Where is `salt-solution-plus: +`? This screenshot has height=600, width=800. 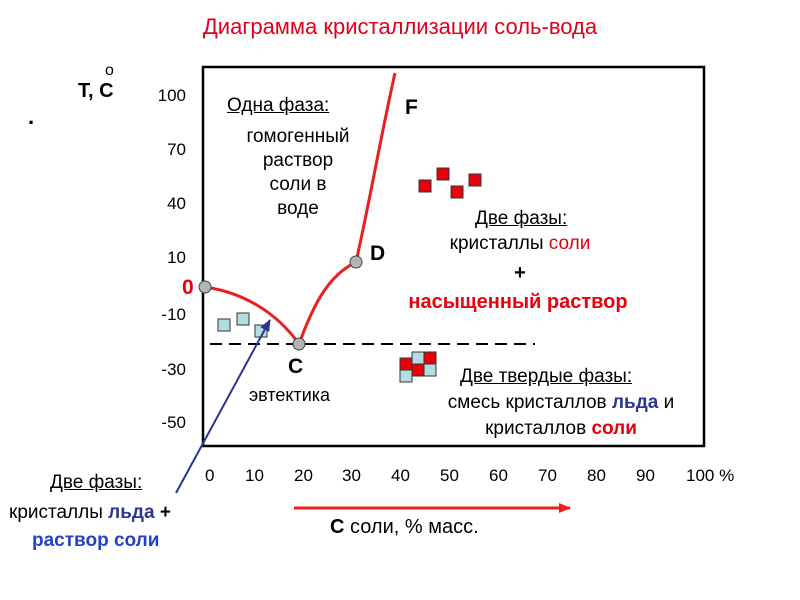 salt-solution-plus: + is located at coordinates (520, 273).